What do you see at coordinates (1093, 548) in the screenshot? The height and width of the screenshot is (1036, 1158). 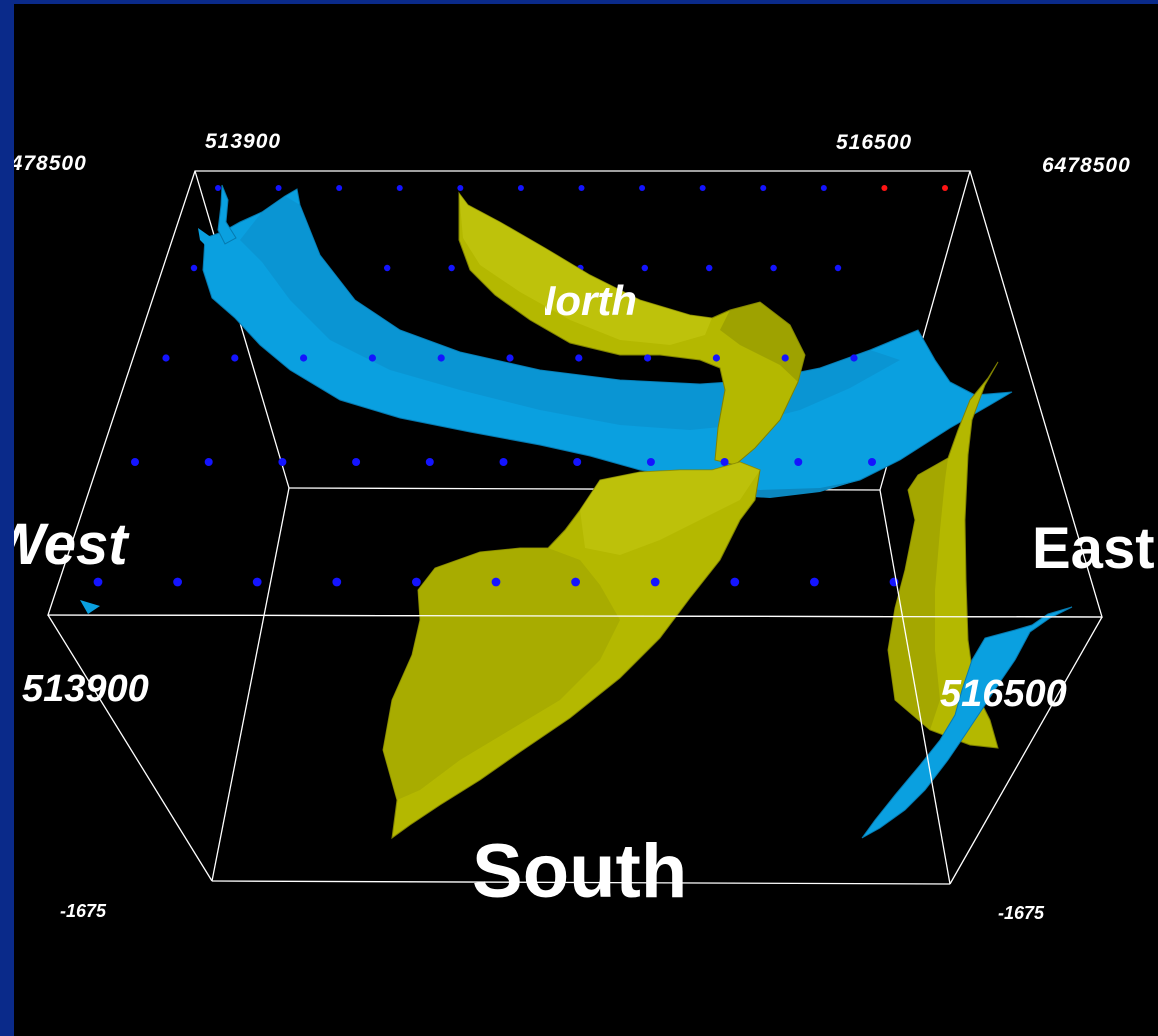 I see `east-label: East` at bounding box center [1093, 548].